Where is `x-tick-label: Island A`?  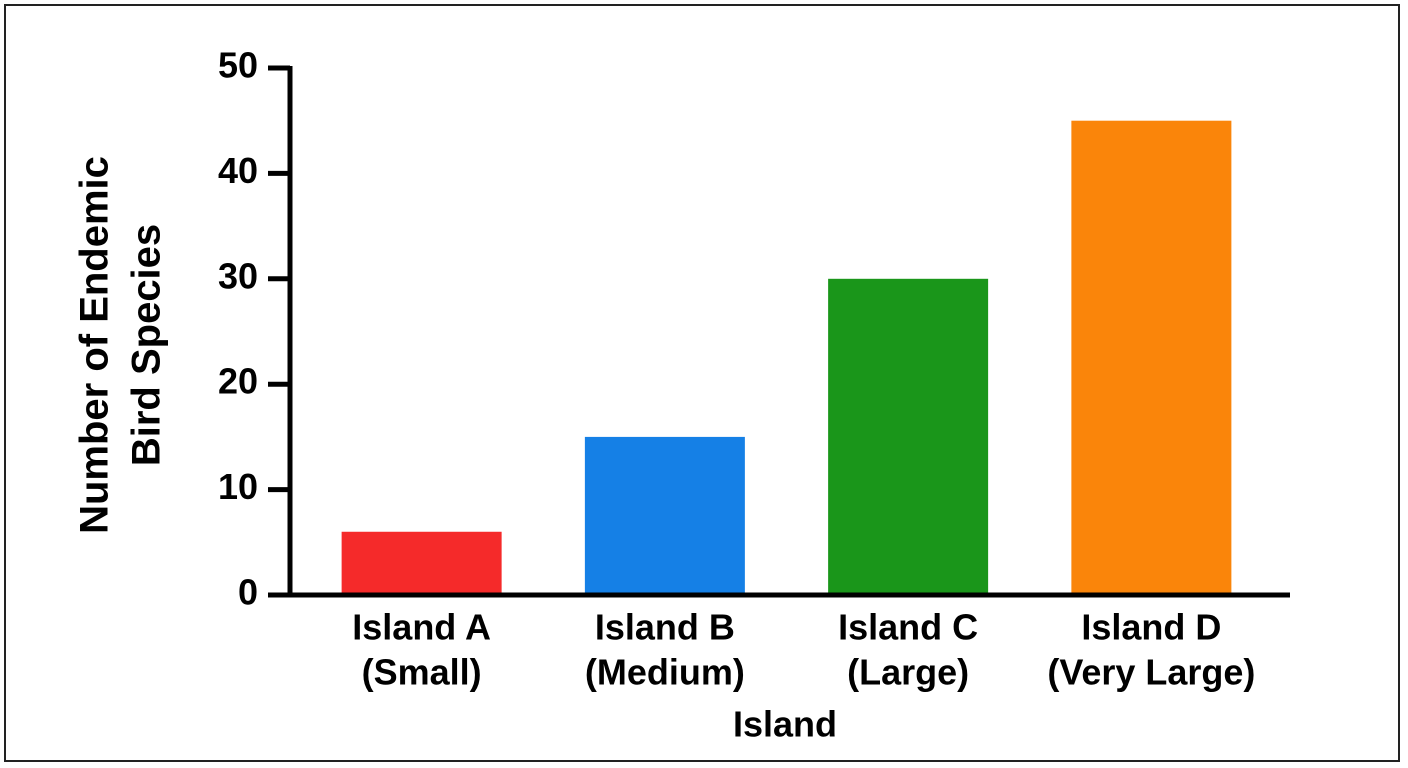 x-tick-label: Island A is located at coordinates (421, 627).